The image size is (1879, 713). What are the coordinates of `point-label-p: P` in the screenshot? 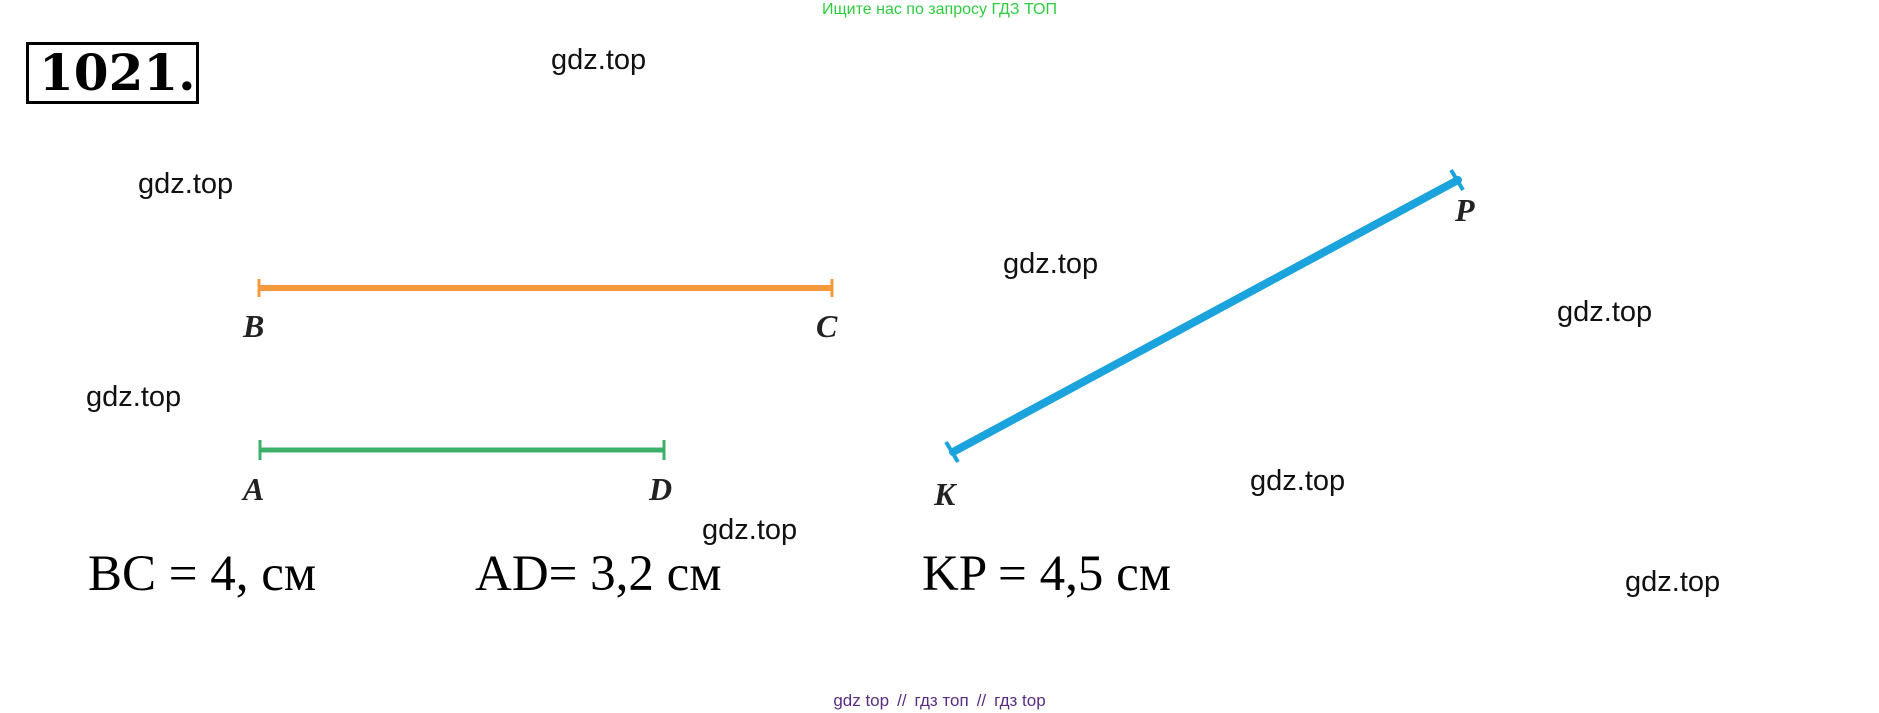 It's located at (1465, 210).